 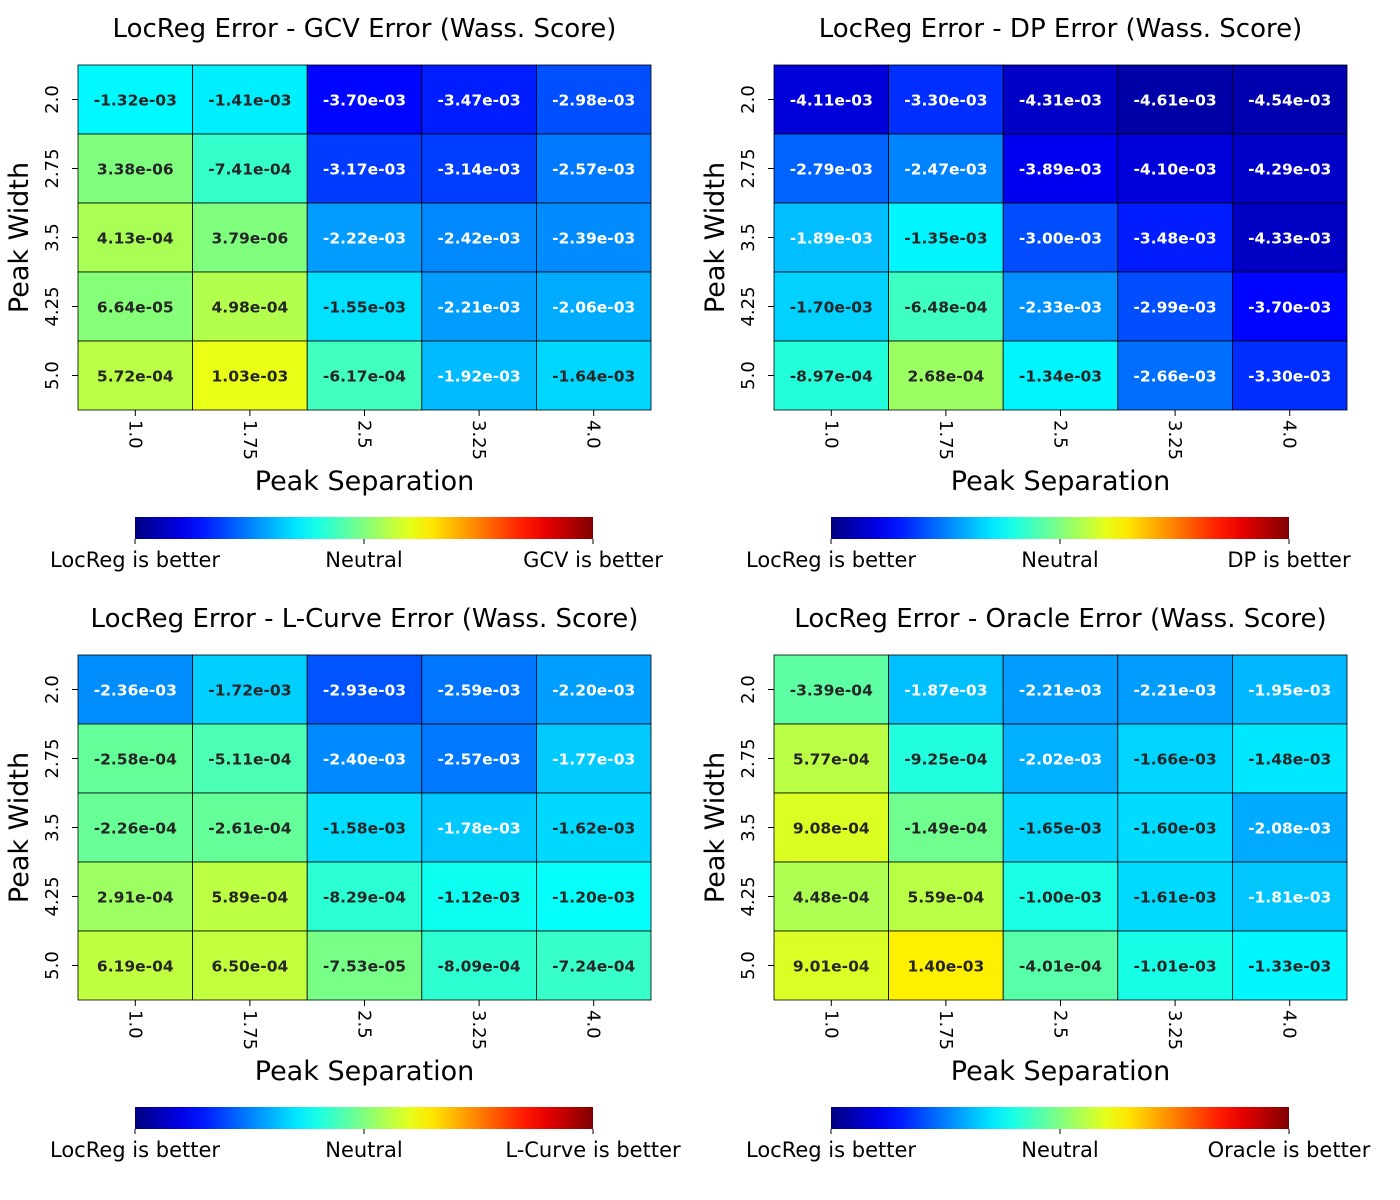 What do you see at coordinates (831, 239) in the screenshot?
I see `cell-label: -1.89e-03` at bounding box center [831, 239].